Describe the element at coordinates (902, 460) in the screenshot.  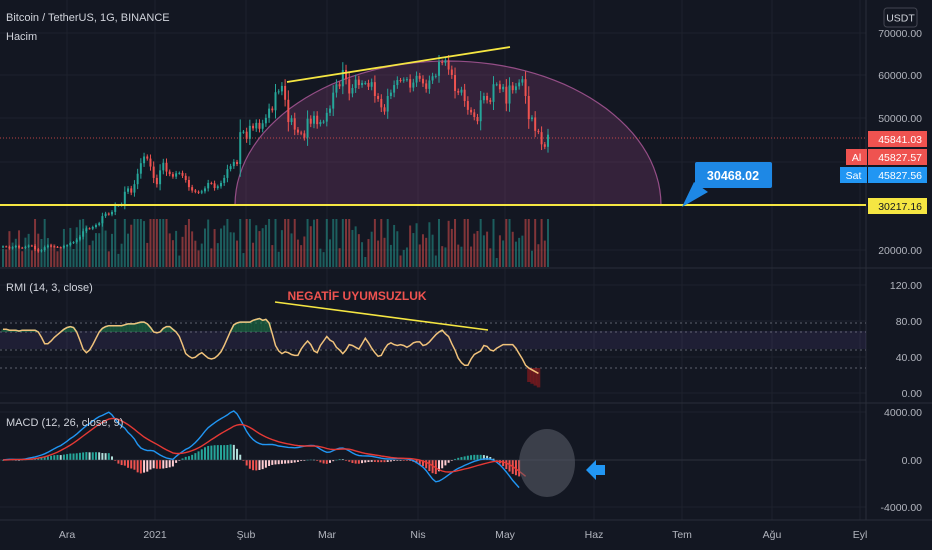
I see `macd-axis: 4000.00 0.00 -4000.00` at that location.